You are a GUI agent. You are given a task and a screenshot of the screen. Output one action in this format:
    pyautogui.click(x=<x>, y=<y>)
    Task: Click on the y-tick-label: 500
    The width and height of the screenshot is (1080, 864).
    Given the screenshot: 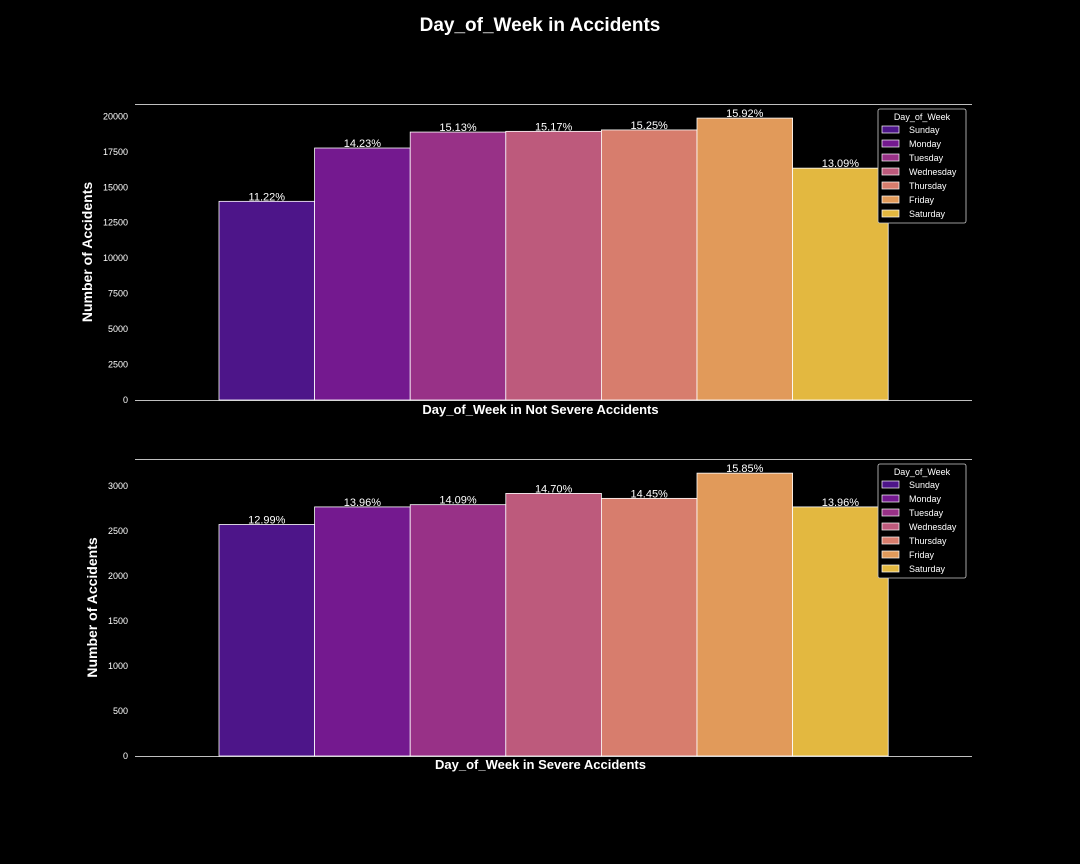 What is the action you would take?
    pyautogui.click(x=120, y=711)
    